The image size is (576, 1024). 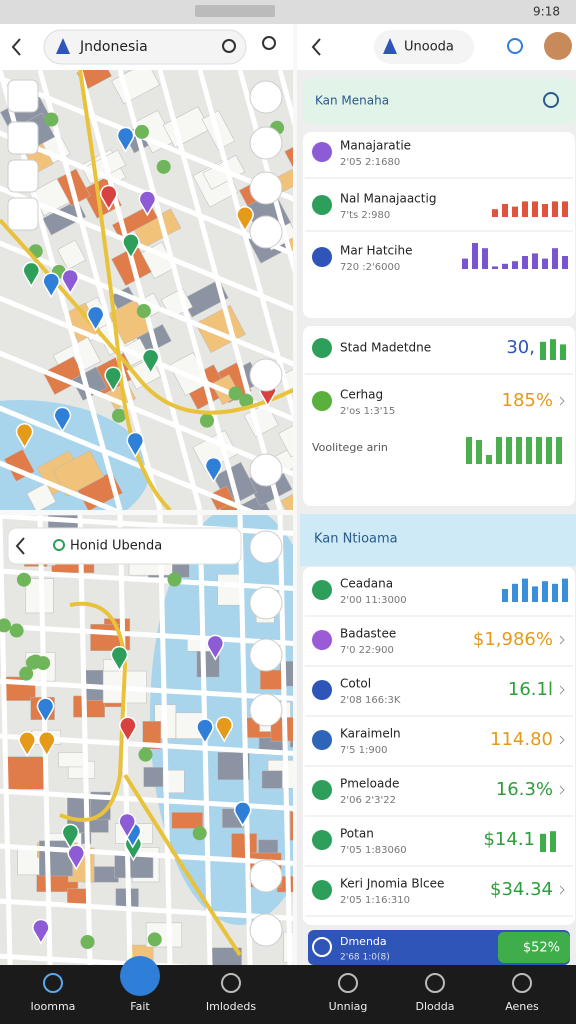 I want to click on nav-label: Fait, so click(x=140, y=1006).